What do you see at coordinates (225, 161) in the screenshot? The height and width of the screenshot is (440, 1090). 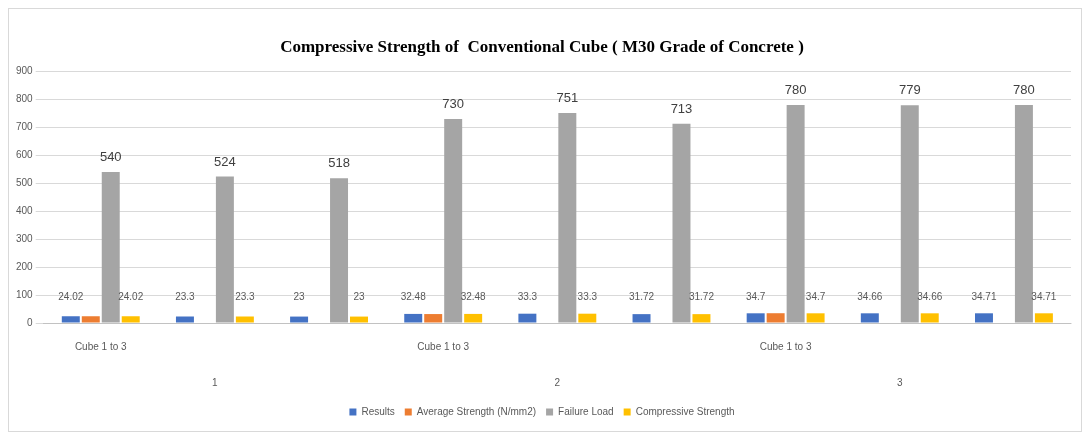 I see `data-label: 524` at bounding box center [225, 161].